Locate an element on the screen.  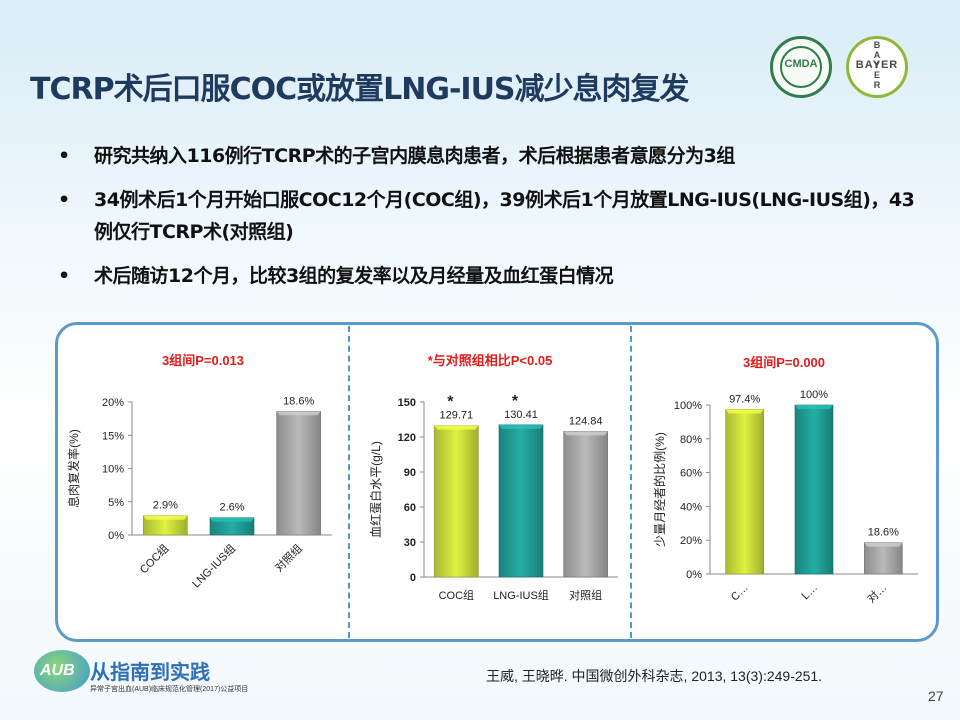
citation: 王威, 王晓晔. 中国微创外科杂志, 2013, 13(3):249-251. is located at coordinates (654, 676).